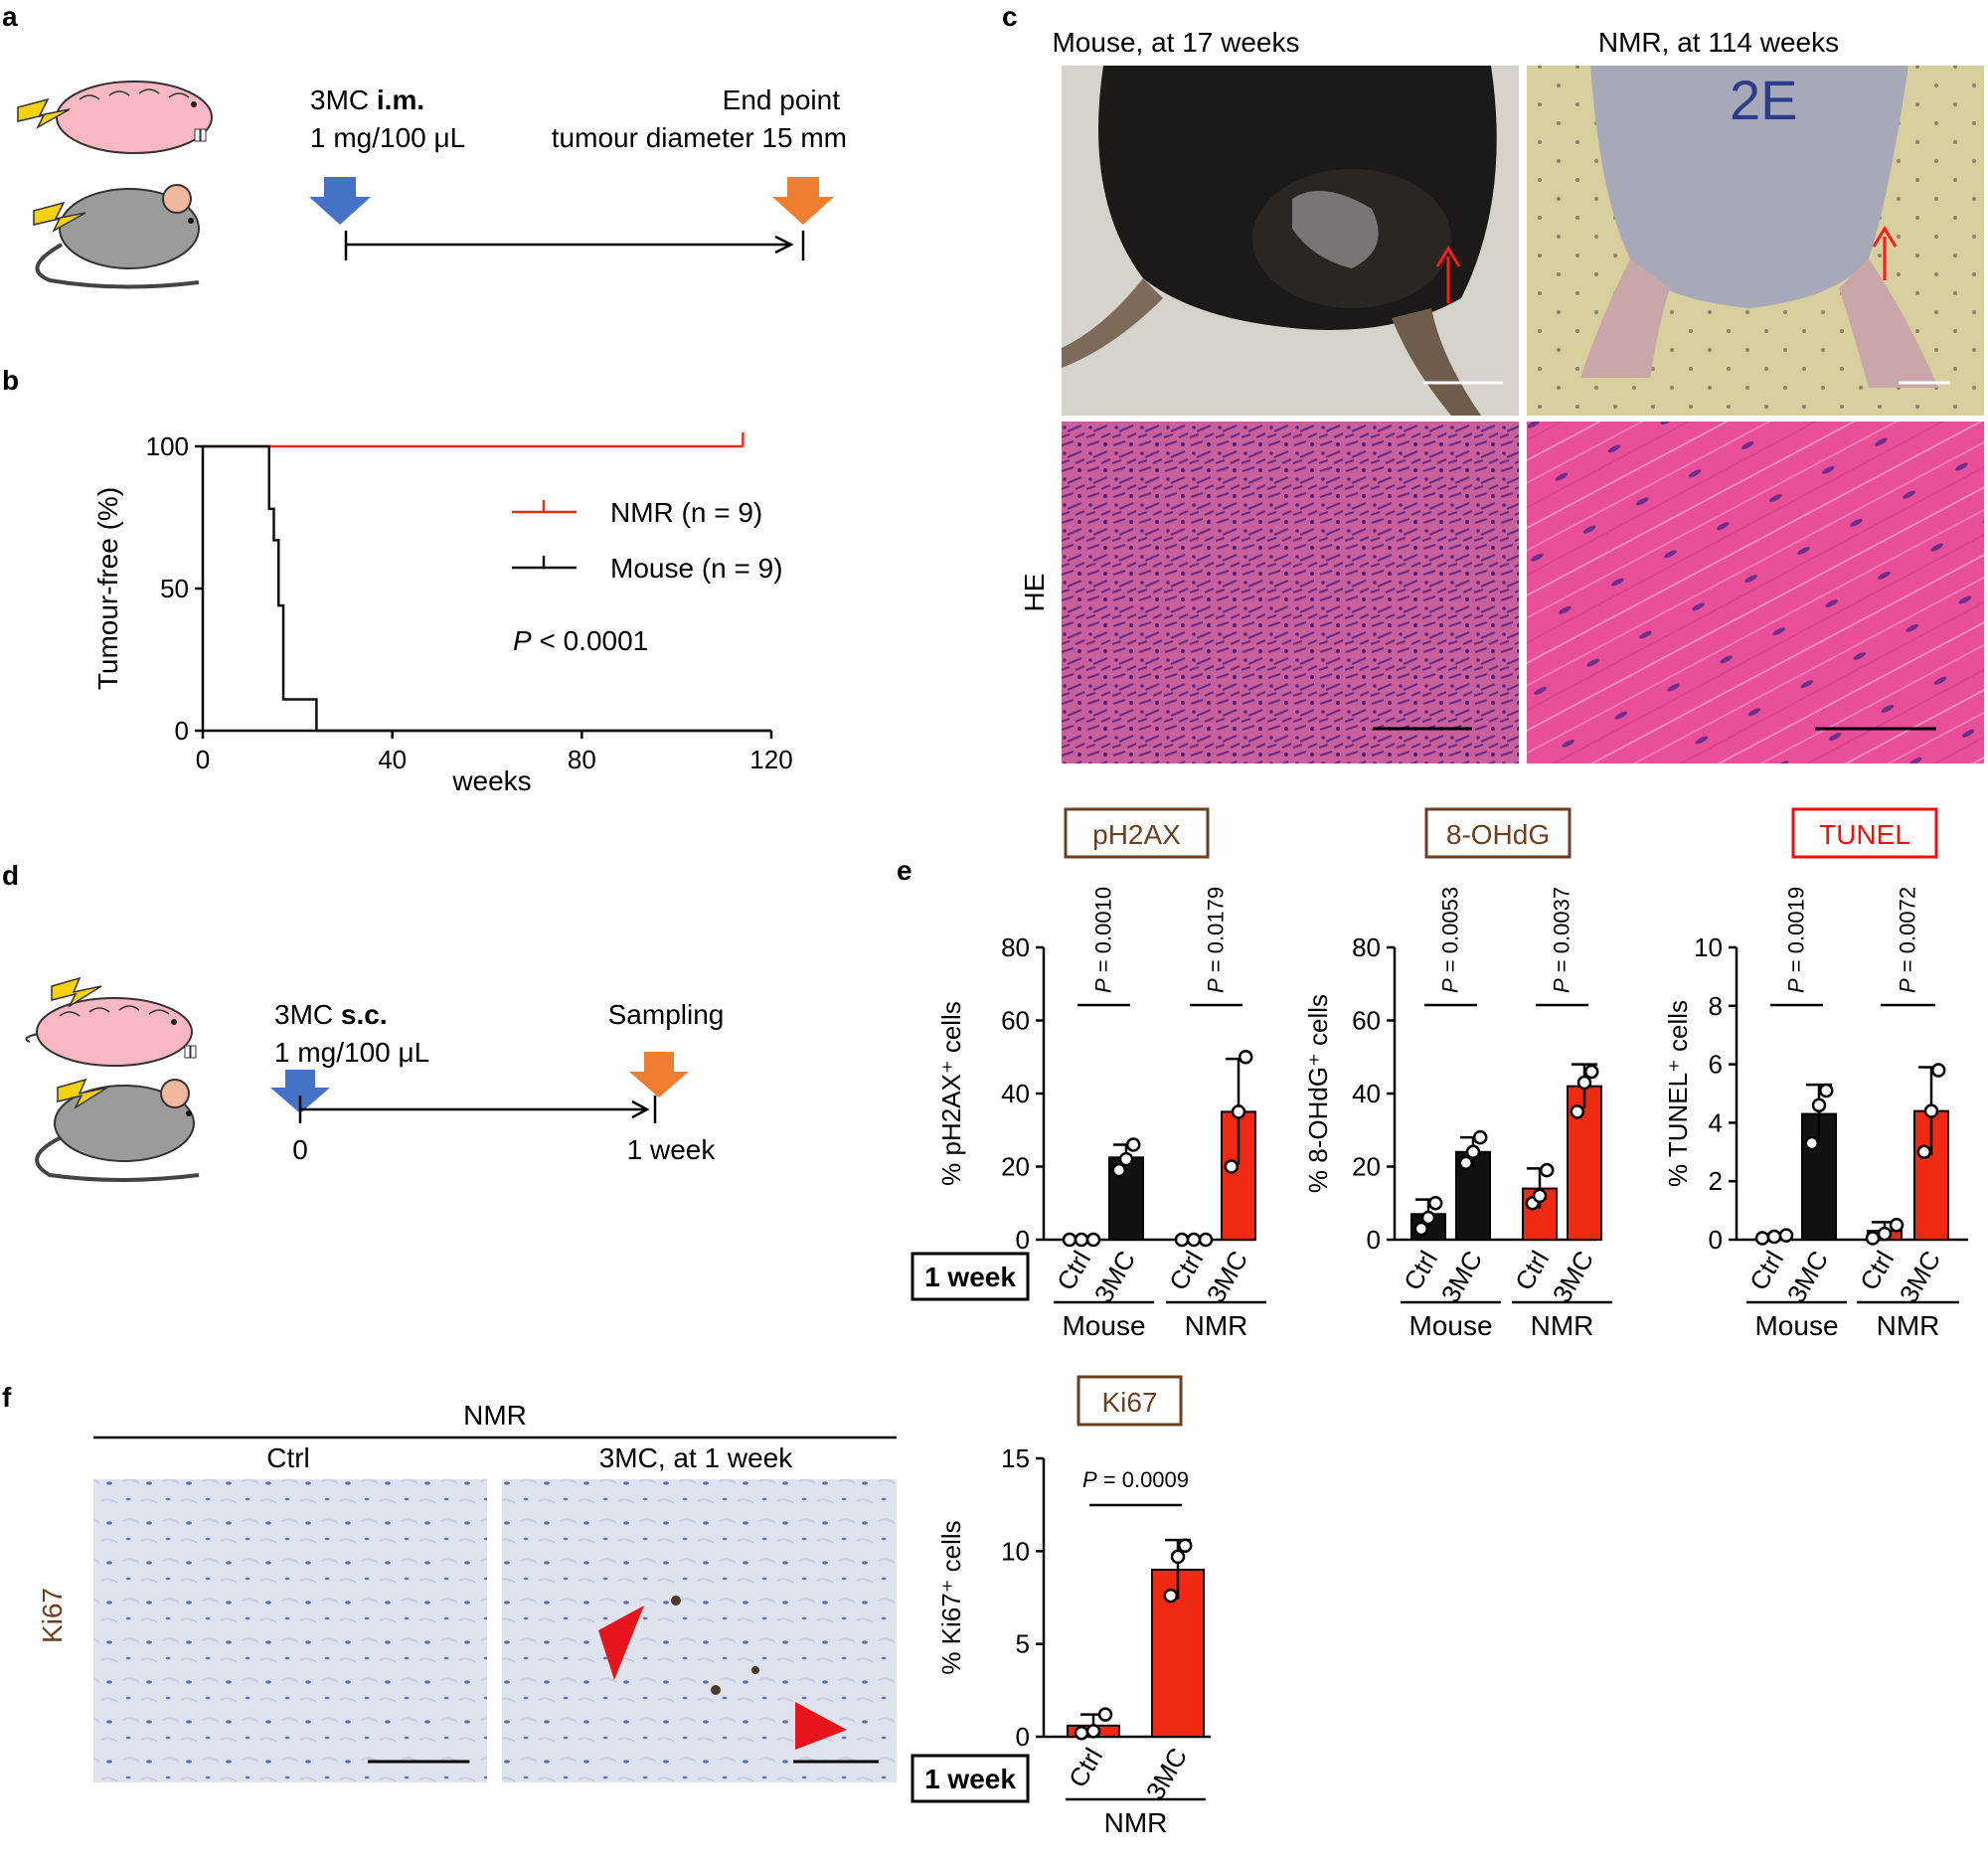 The image size is (1988, 1859). Describe the element at coordinates (1135, 1480) in the screenshot. I see `p-value-label: P = 0.0009` at that location.